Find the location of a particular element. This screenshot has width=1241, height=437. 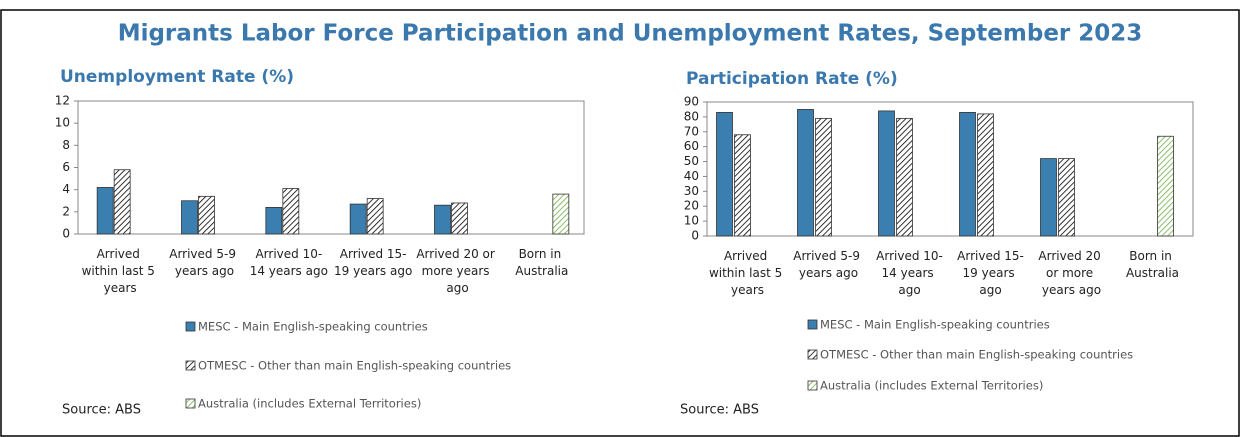

y-tick-label: 12 is located at coordinates (62, 101).